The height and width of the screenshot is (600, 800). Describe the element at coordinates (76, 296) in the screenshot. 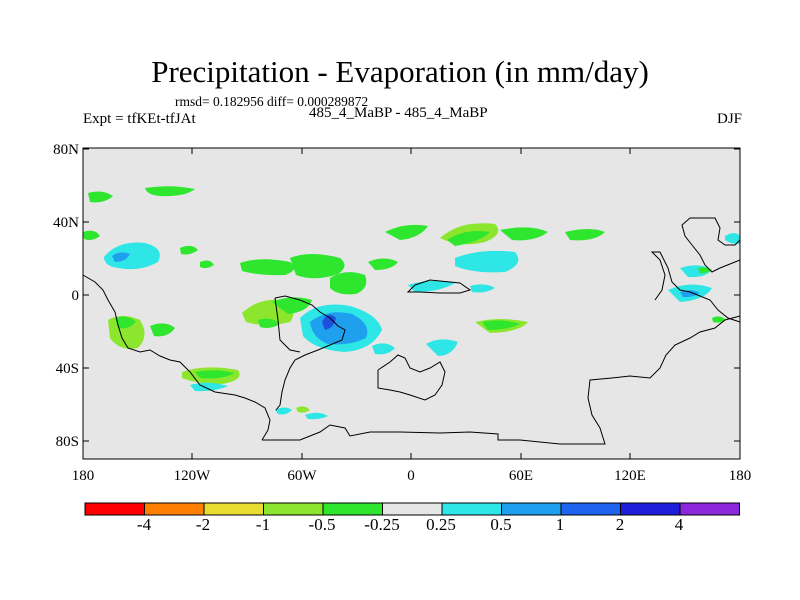

I see `lat-label: 0` at that location.